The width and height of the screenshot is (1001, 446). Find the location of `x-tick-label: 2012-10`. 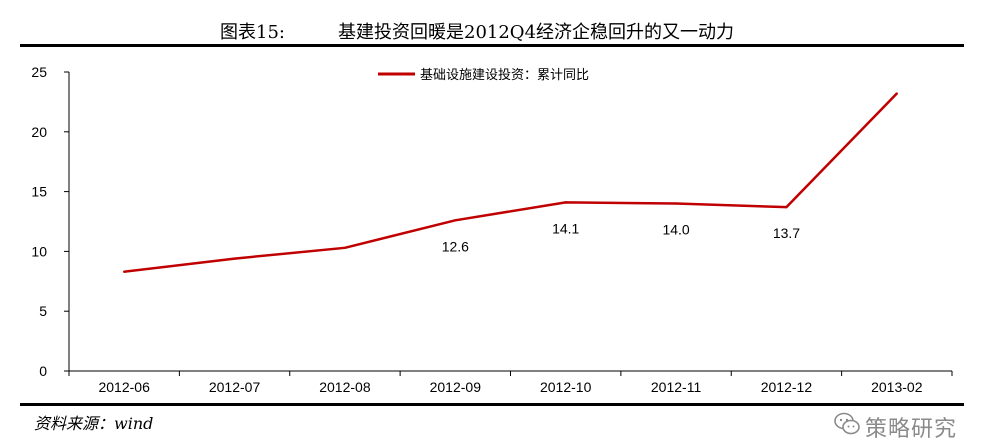

x-tick-label: 2012-10 is located at coordinates (566, 387).